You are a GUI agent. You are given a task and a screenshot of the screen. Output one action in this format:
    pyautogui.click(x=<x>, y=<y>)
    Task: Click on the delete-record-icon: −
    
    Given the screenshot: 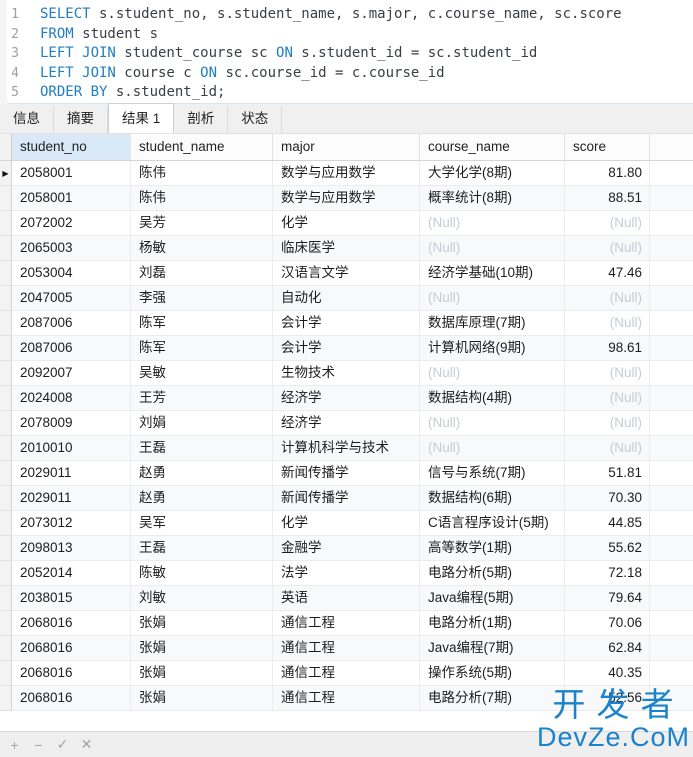 What is the action you would take?
    pyautogui.click(x=38, y=744)
    